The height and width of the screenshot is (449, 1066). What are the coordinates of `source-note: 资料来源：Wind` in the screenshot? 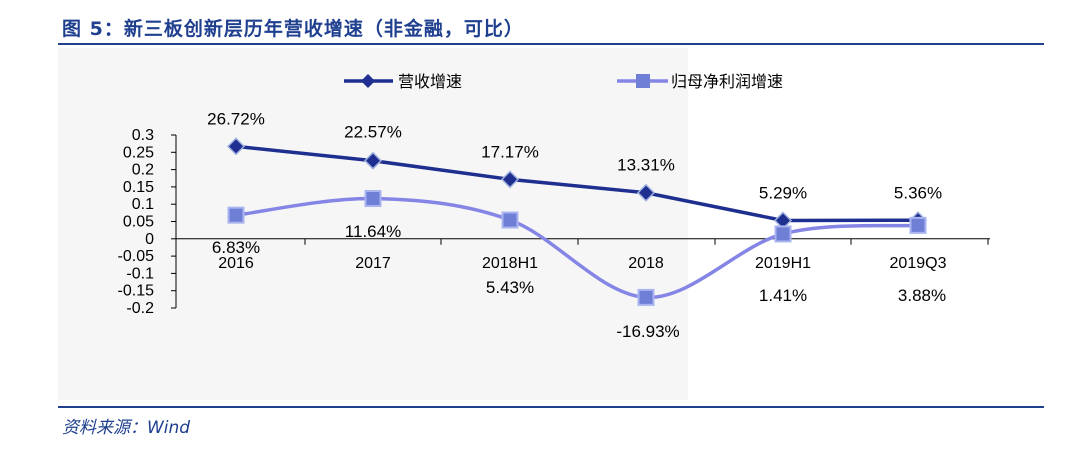 It's located at (126, 428).